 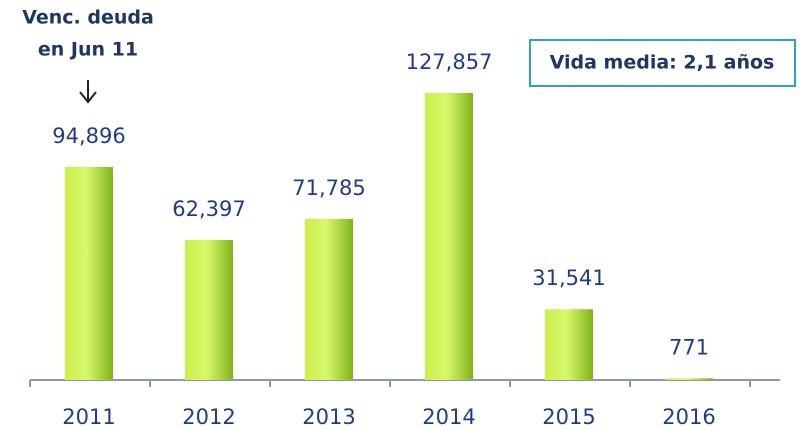 I want to click on x-tick-label: 2016, so click(x=688, y=417).